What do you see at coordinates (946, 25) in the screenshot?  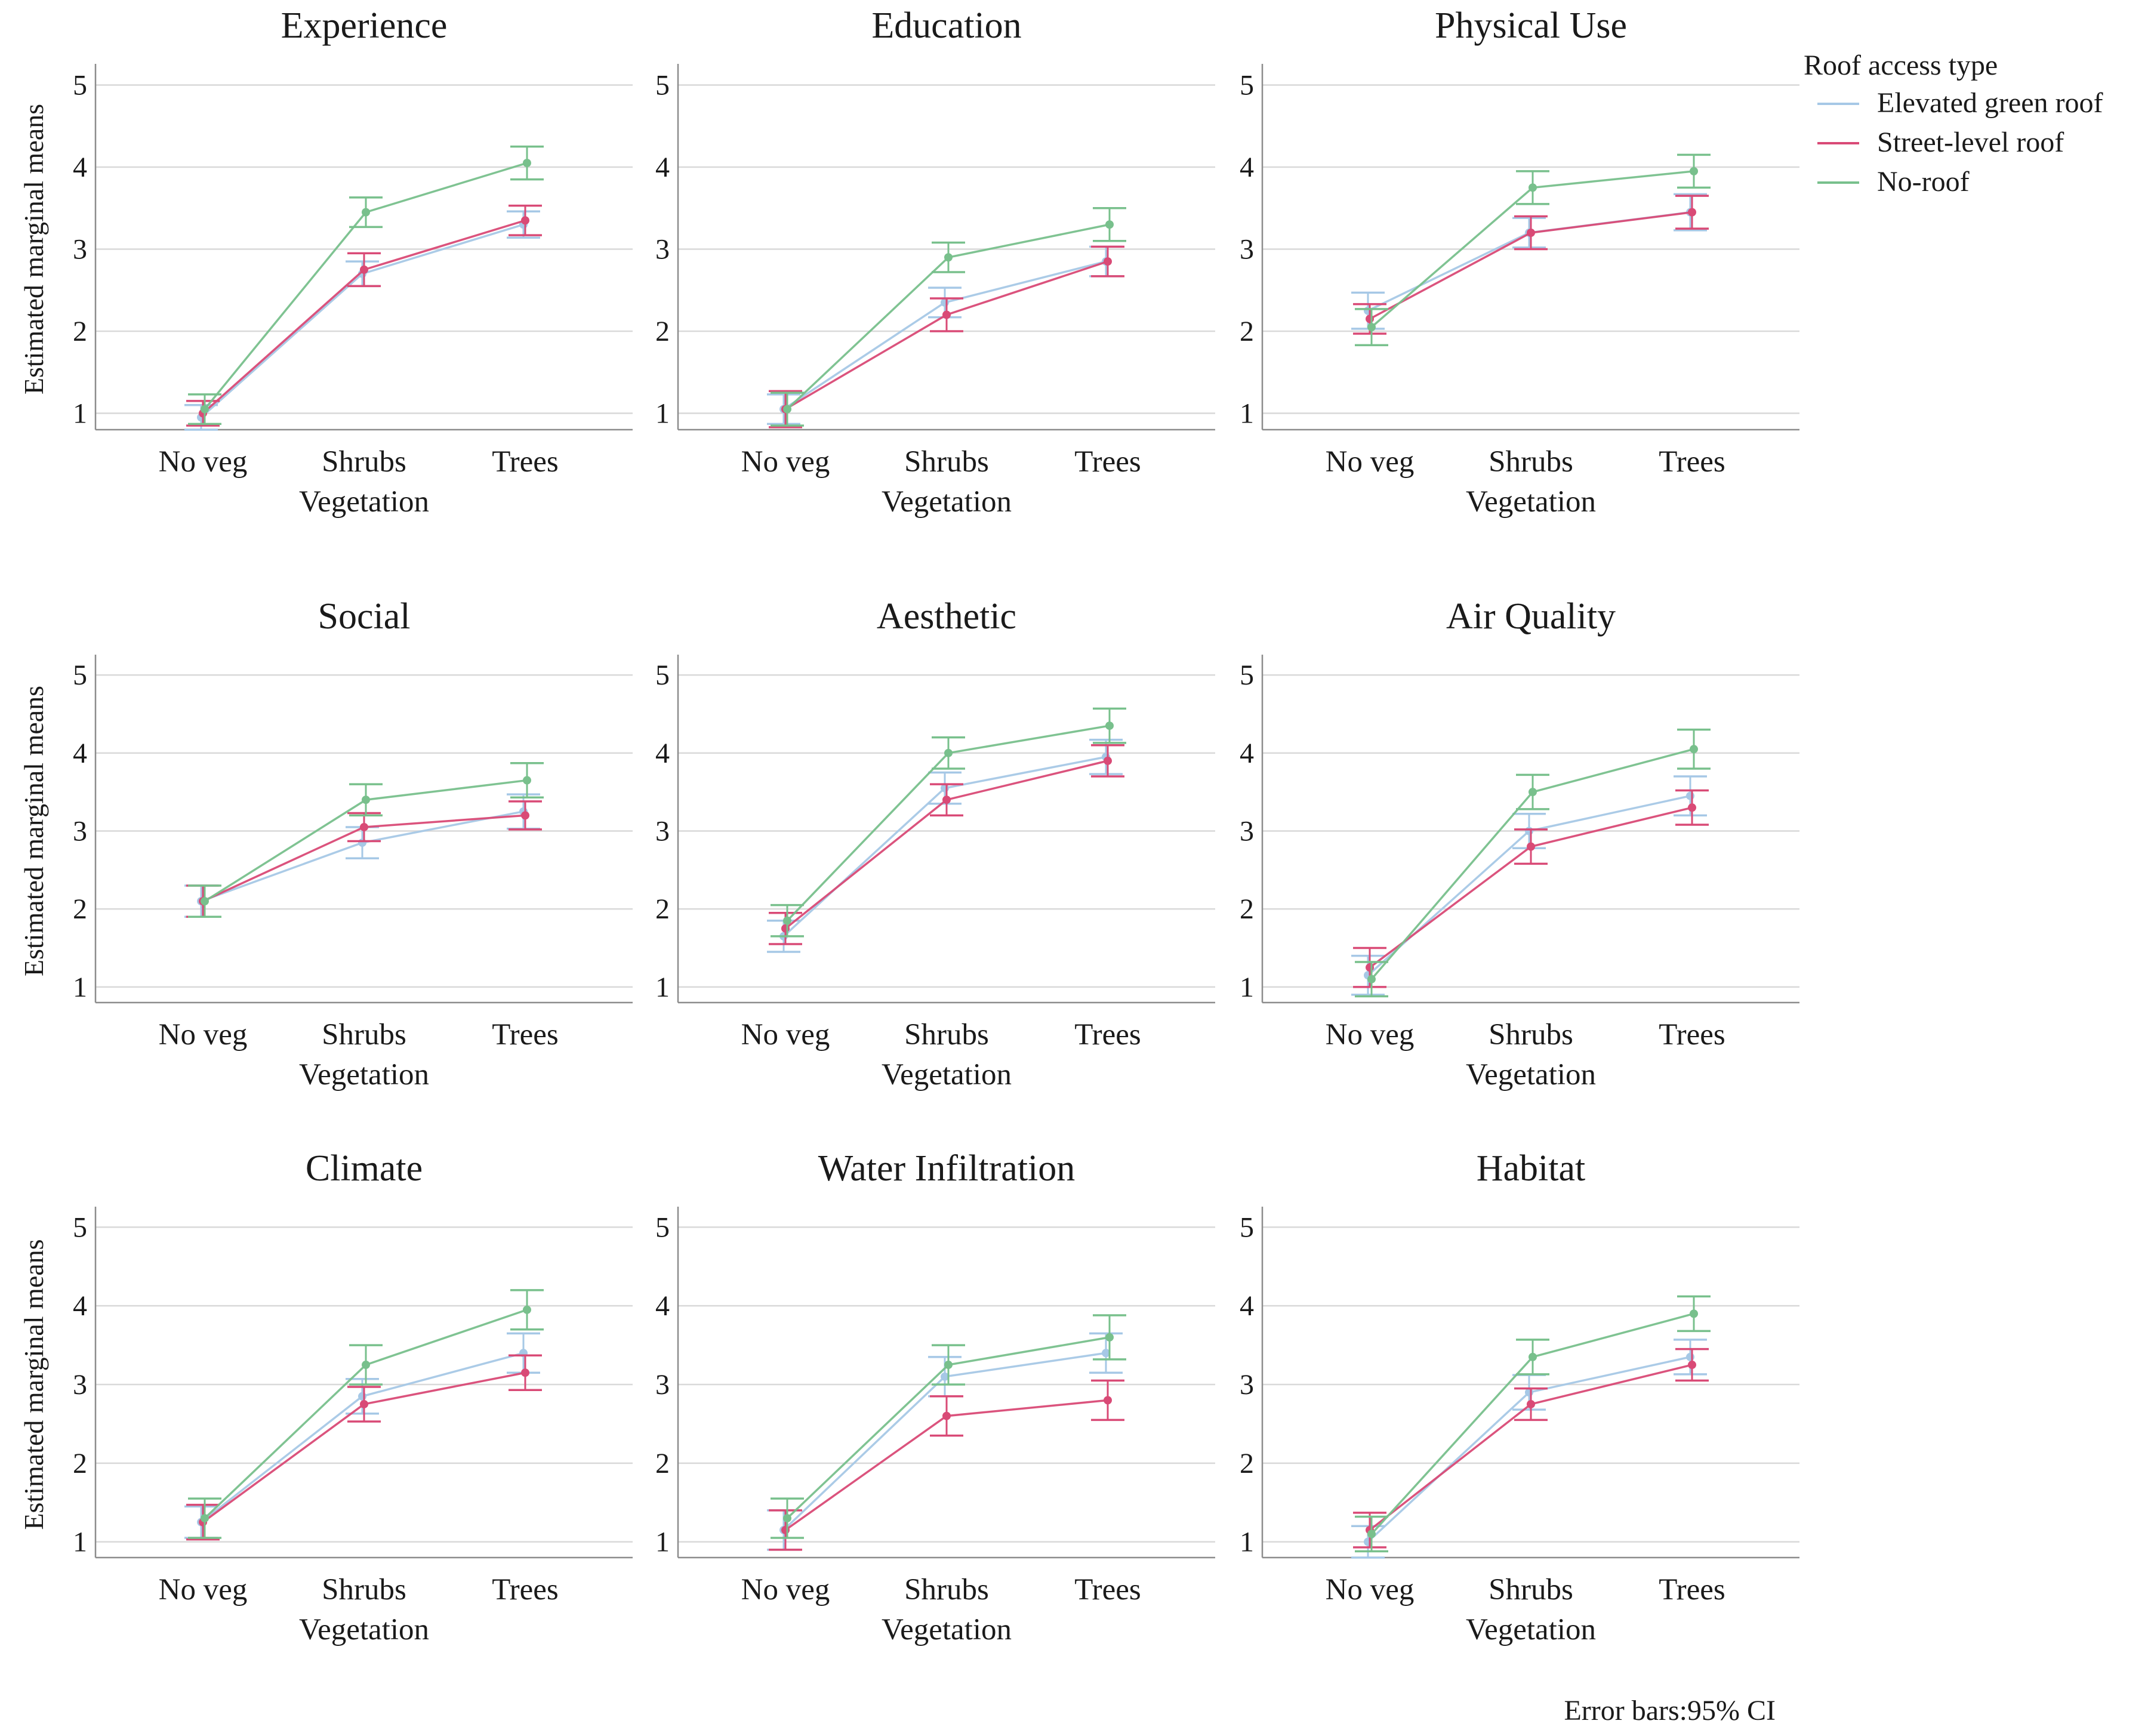 I see `panel-title: Education` at bounding box center [946, 25].